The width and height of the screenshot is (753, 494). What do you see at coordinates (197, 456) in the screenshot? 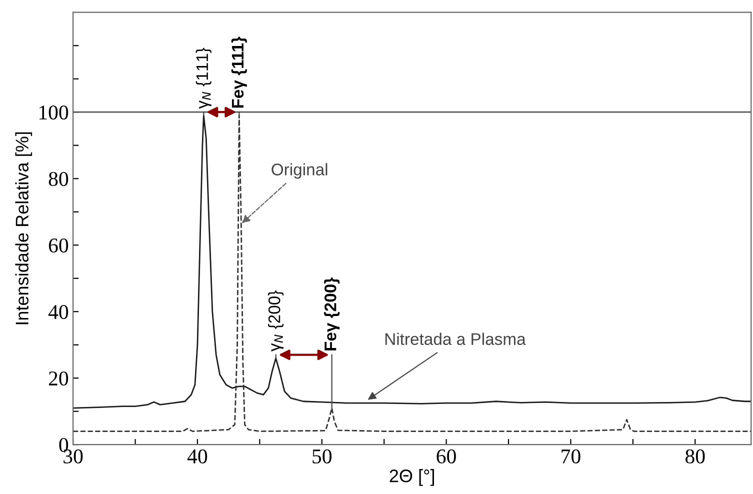
I see `x-tick-label: 40` at bounding box center [197, 456].